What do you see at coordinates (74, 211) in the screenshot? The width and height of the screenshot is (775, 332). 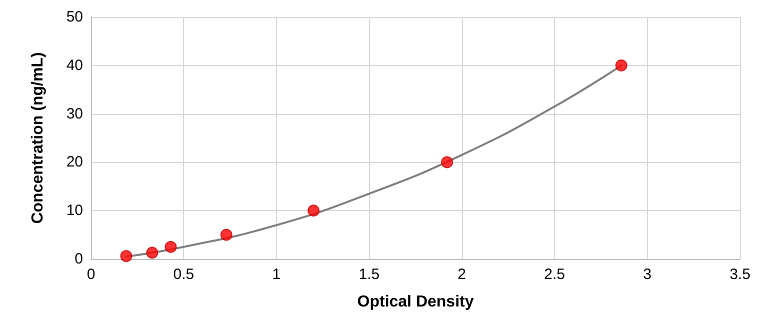 I see `y-tick-label: 10` at bounding box center [74, 211].